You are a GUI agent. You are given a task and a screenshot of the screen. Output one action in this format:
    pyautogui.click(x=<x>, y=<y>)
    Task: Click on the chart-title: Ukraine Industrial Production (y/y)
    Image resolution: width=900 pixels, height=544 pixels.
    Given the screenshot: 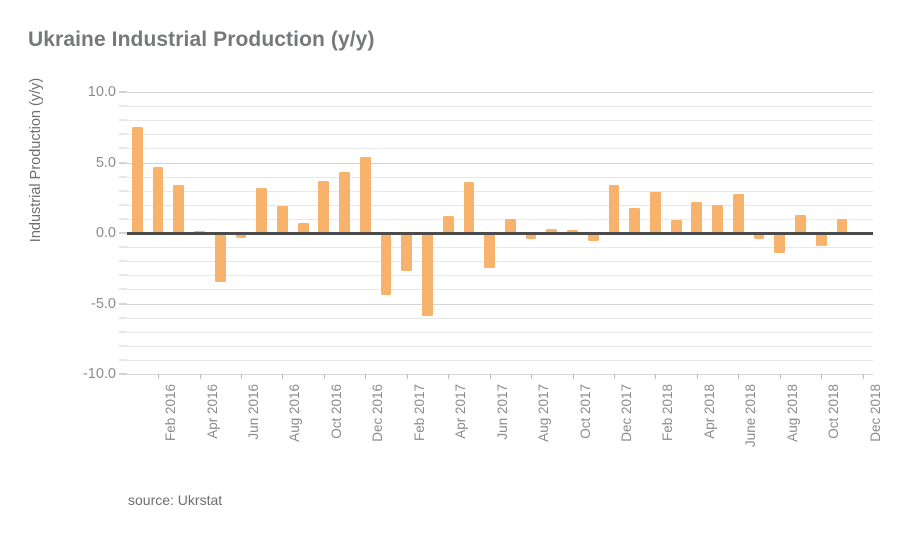 What is the action you would take?
    pyautogui.click(x=201, y=39)
    